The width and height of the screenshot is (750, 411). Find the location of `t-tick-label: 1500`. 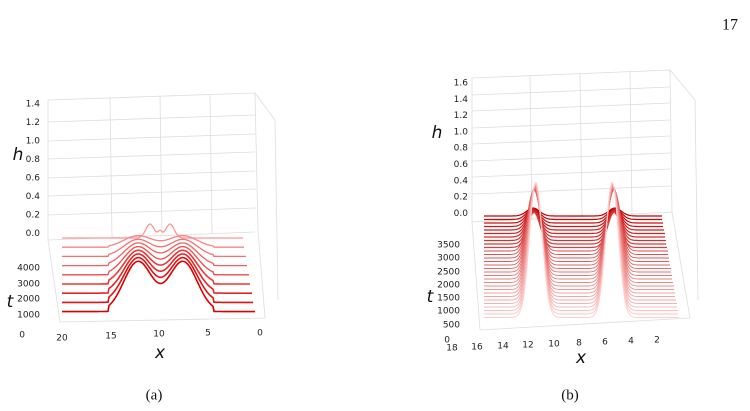

t-tick-label: 1500 is located at coordinates (448, 299).